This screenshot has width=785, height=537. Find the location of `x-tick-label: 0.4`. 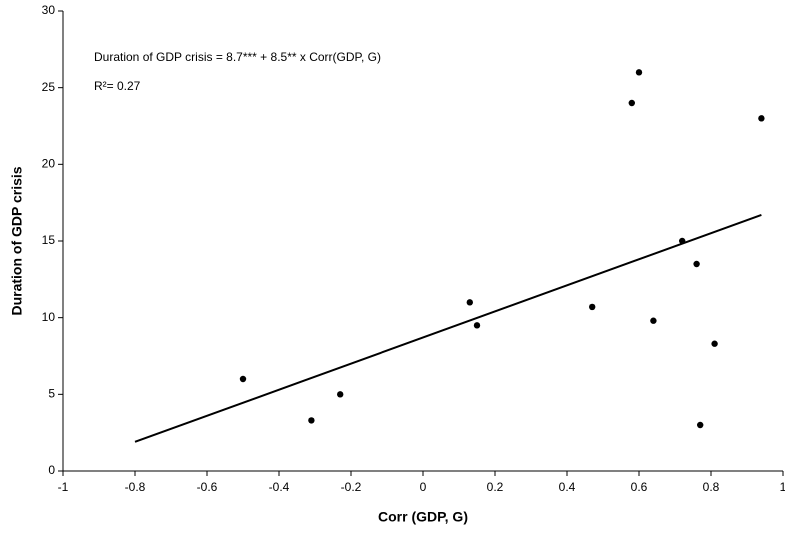

x-tick-label: 0.4 is located at coordinates (567, 487).